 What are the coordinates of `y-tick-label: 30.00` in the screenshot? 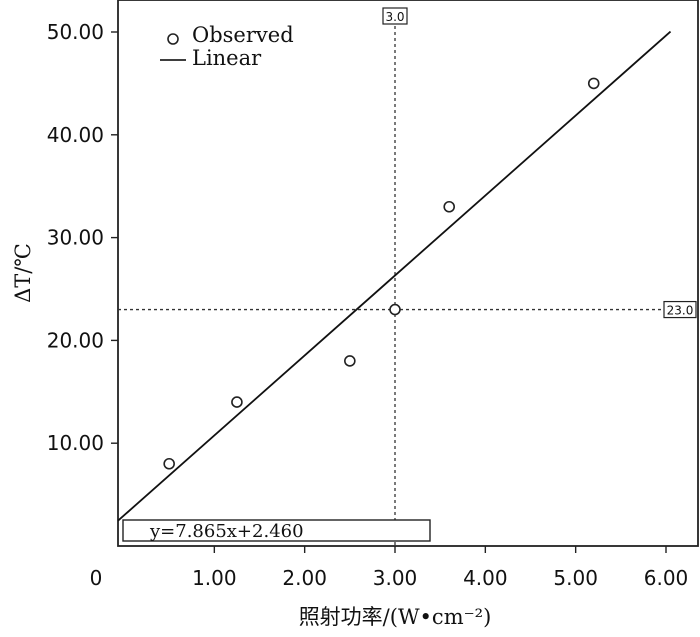 It's located at (75, 238).